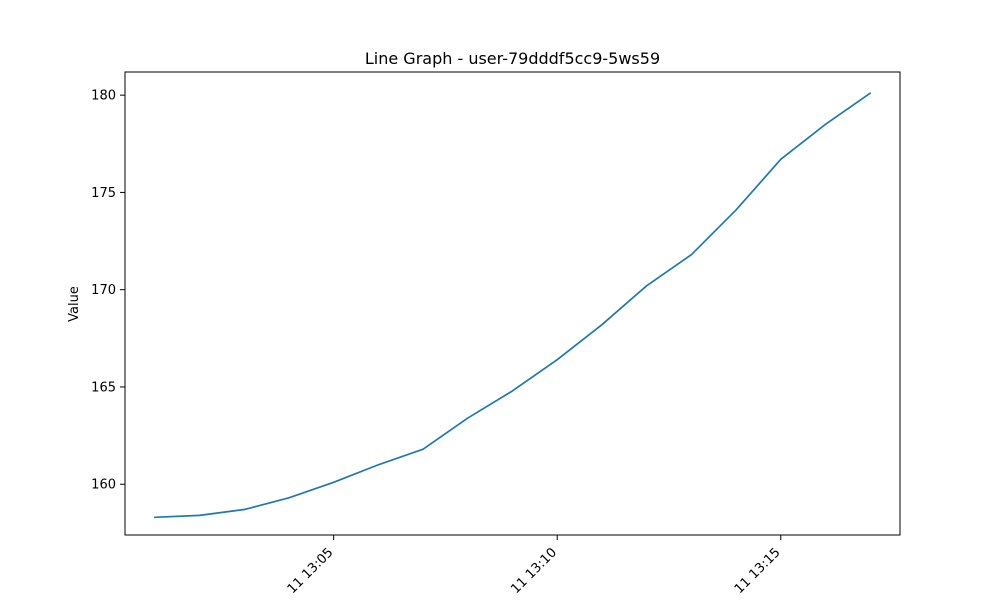  What do you see at coordinates (103, 387) in the screenshot?
I see `y-tick-label: 165` at bounding box center [103, 387].